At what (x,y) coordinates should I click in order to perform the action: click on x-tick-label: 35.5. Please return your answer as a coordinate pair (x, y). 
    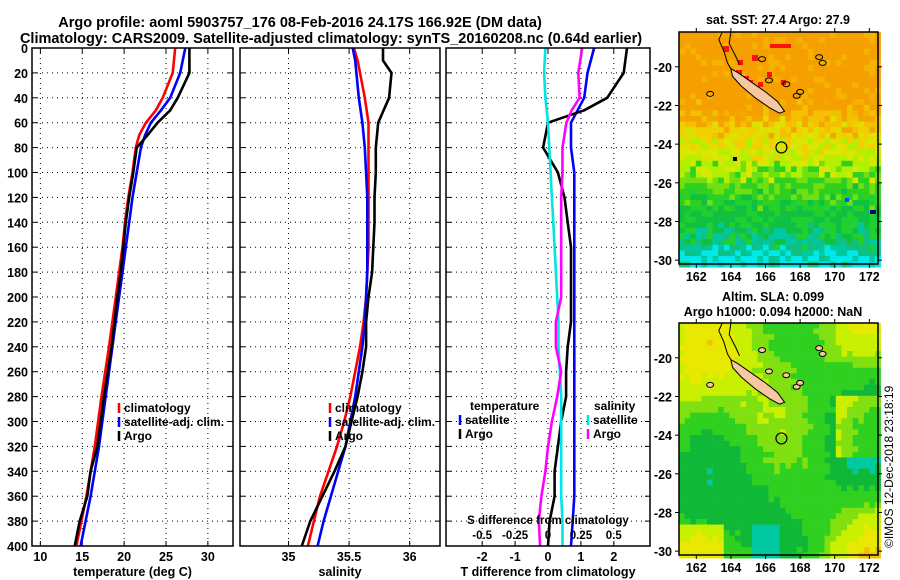
    Looking at the image, I should click on (349, 557).